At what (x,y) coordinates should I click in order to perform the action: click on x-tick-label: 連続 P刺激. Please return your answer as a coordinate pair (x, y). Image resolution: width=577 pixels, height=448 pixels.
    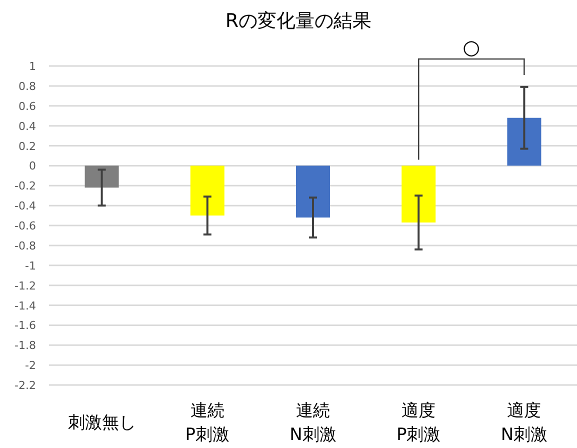
    Looking at the image, I should click on (207, 423).